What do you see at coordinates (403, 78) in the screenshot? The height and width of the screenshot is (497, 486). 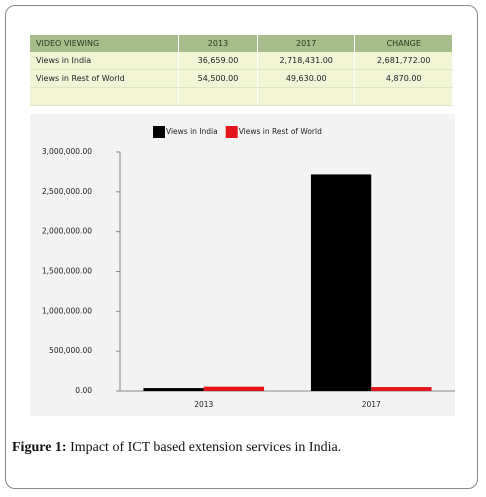 I see `cell: 4,870.00` at bounding box center [403, 78].